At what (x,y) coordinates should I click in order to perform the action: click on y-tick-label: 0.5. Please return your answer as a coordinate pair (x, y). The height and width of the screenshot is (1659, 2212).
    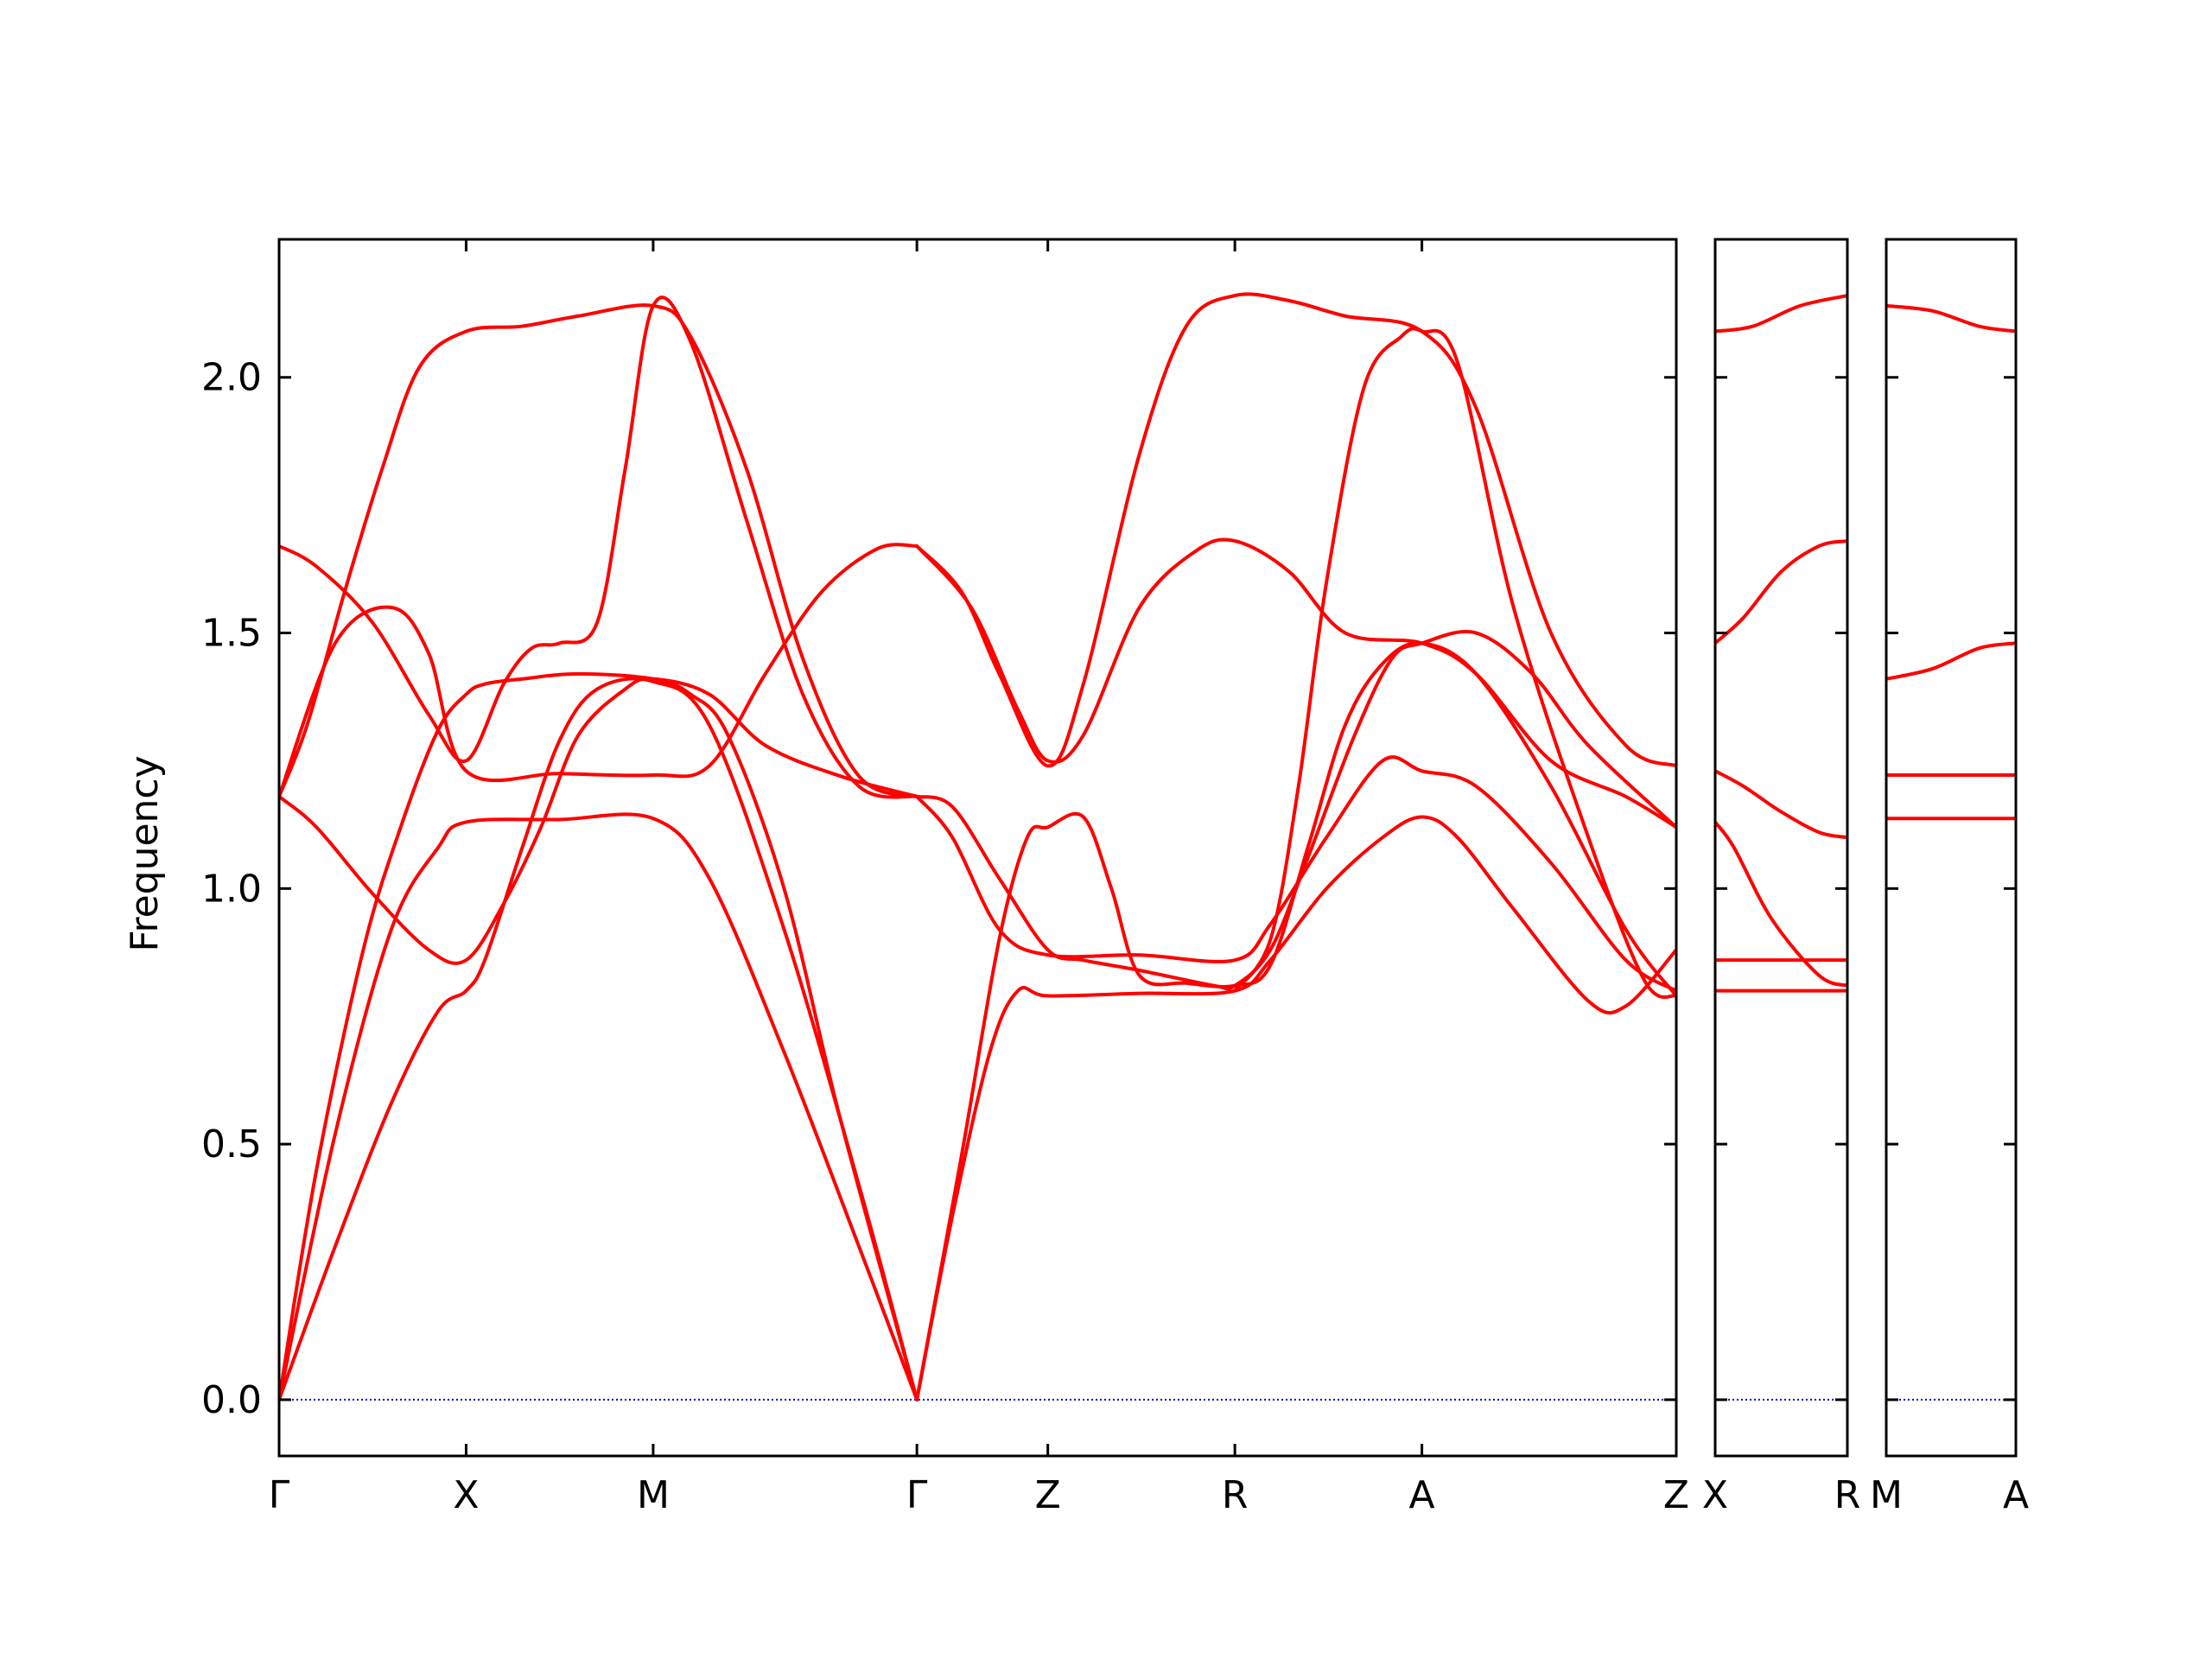
    Looking at the image, I should click on (232, 1144).